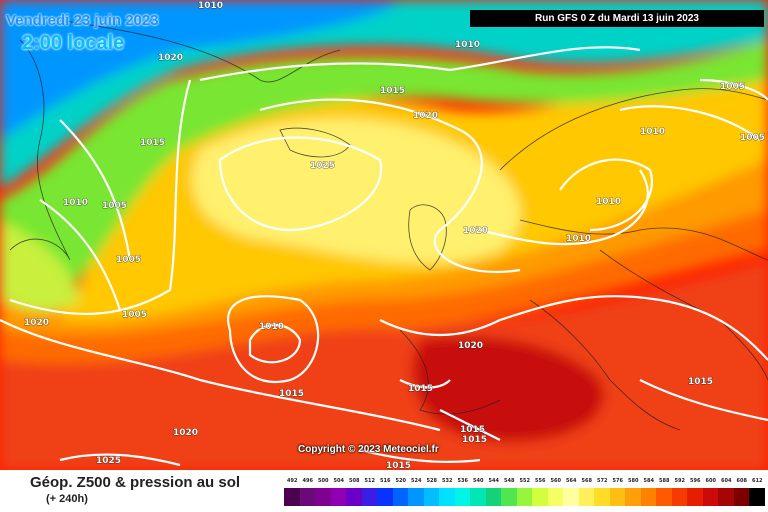 This screenshot has width=768, height=512. Describe the element at coordinates (462, 481) in the screenshot. I see `scale-tick-label: 536` at that location.